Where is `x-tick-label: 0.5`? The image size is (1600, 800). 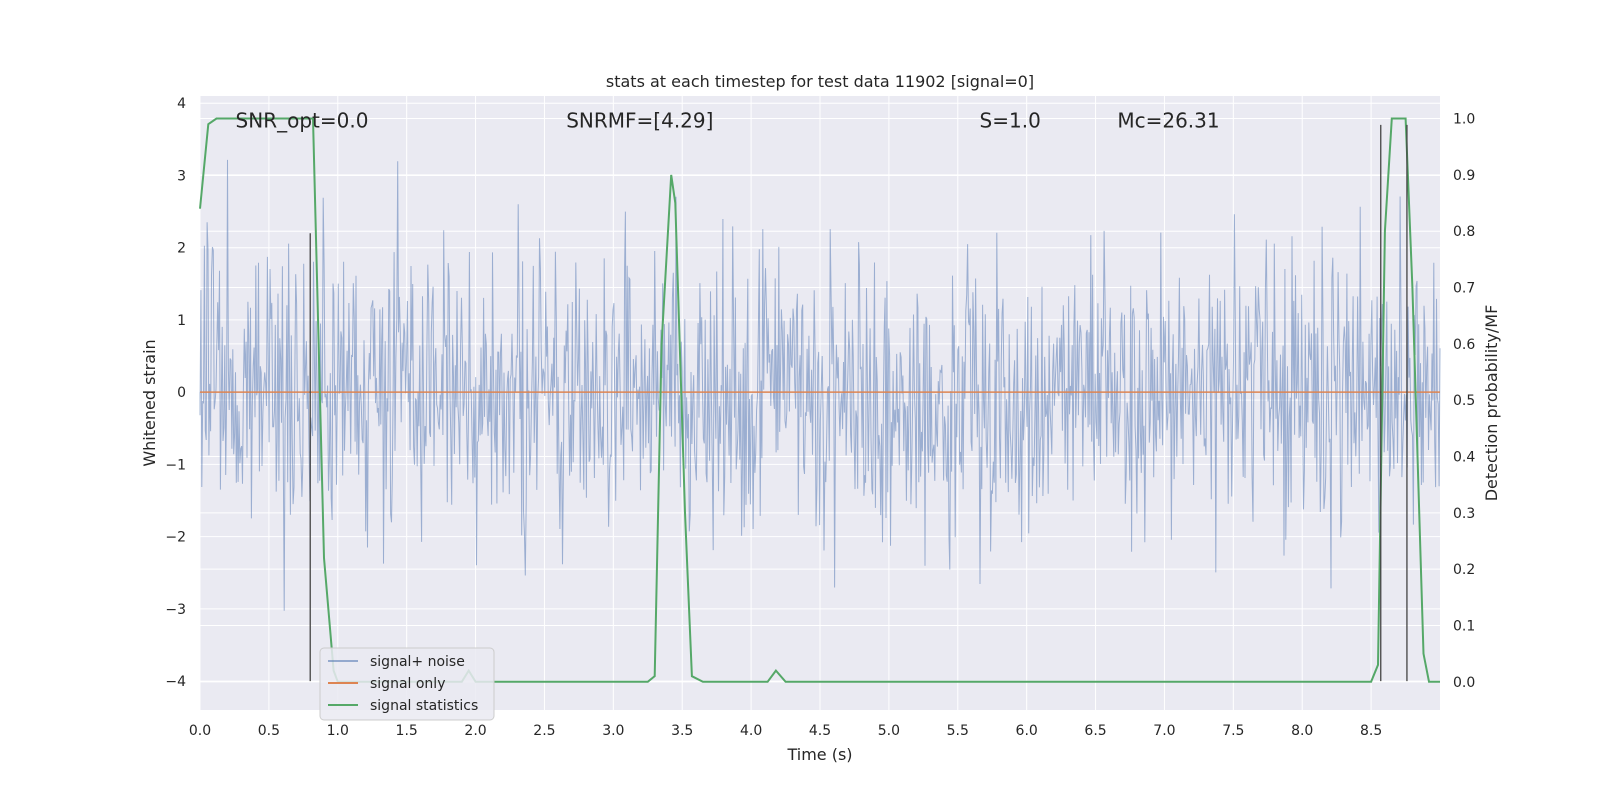 x-tick-label: 0.5 is located at coordinates (269, 731).